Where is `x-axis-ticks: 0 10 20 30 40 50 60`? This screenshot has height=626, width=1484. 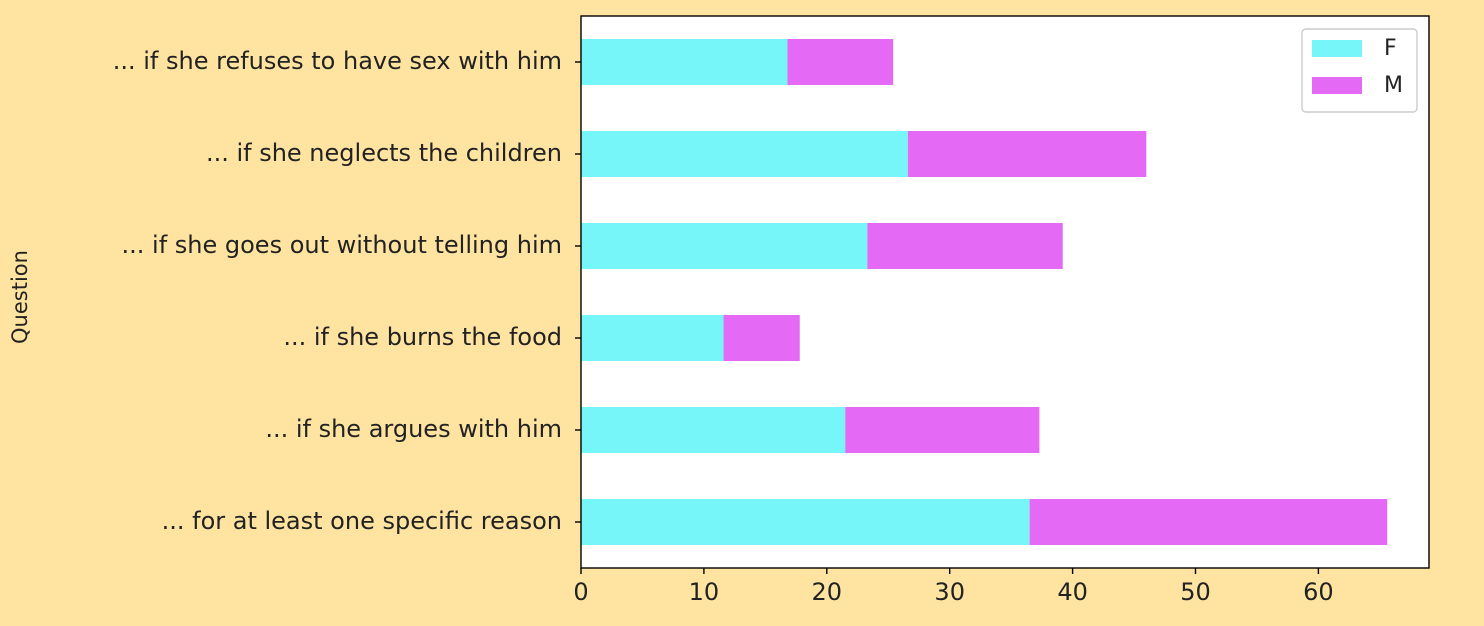 x-axis-ticks: 0 10 20 30 40 50 60 is located at coordinates (953, 587).